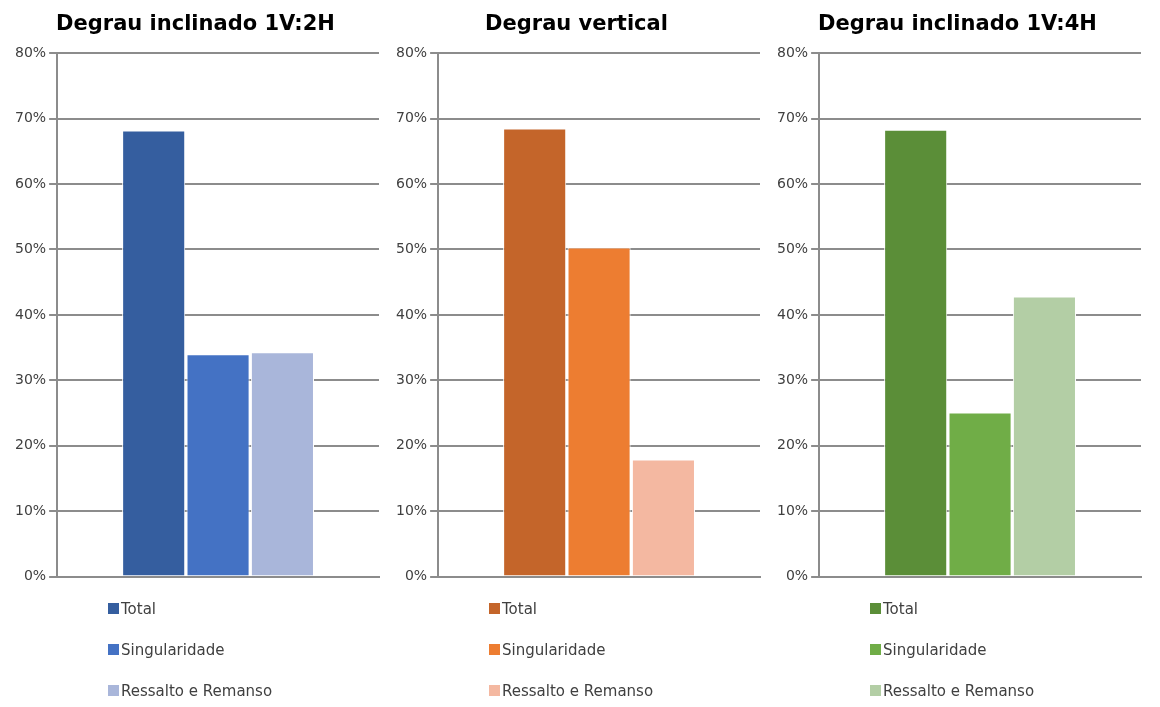 The height and width of the screenshot is (707, 1160). I want to click on chart-title: Degrau inclinado 1V:2H, so click(195, 23).